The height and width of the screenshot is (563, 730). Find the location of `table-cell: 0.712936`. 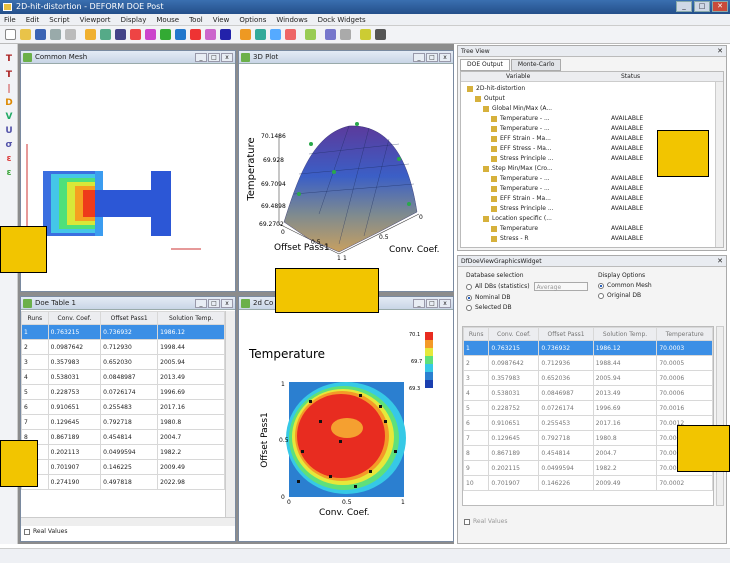

table-cell: 0.712936 is located at coordinates (566, 363).